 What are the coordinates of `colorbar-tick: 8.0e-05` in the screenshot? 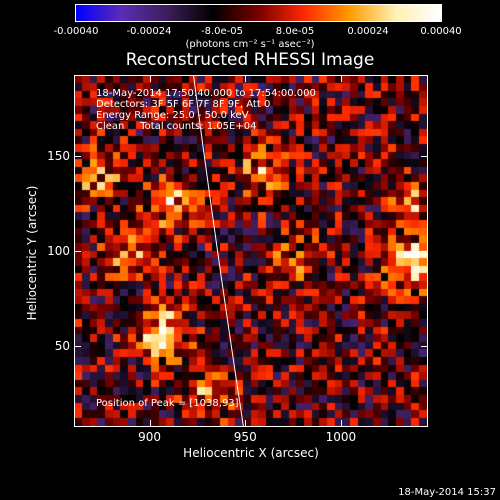 It's located at (295, 31).